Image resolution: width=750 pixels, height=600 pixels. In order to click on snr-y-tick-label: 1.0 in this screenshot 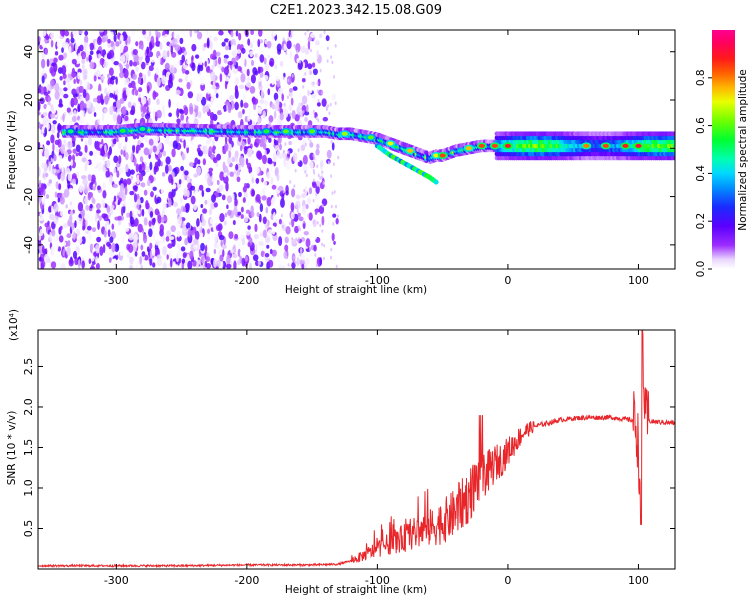, I will do `click(28, 488)`.